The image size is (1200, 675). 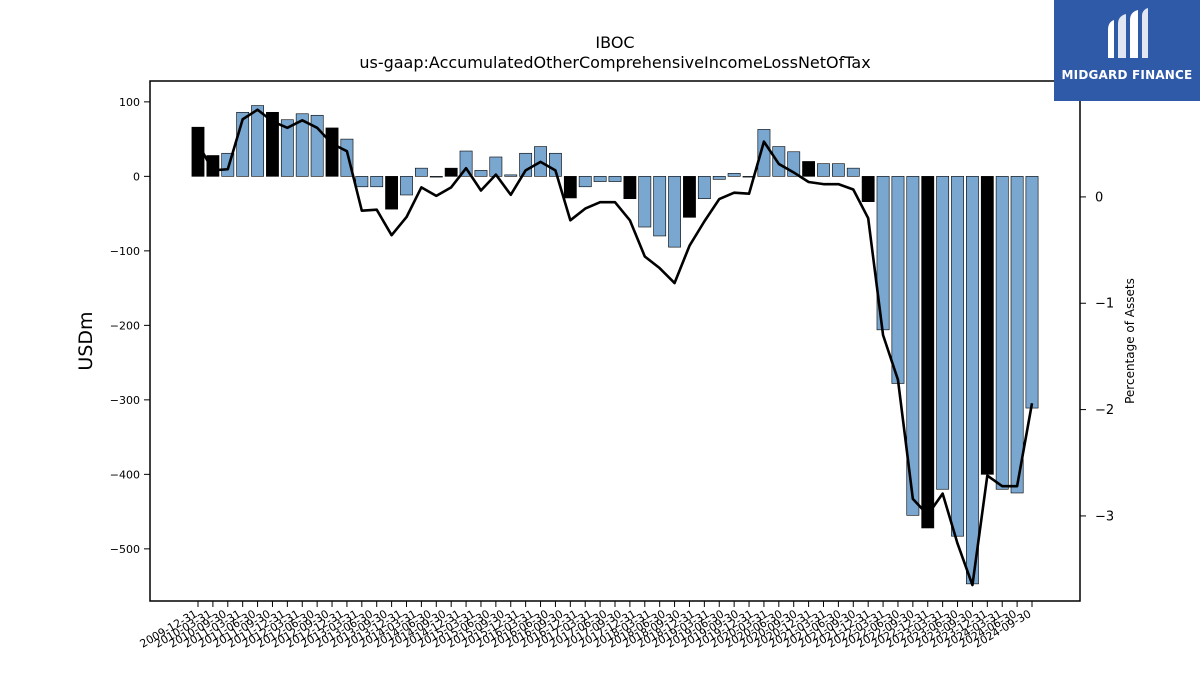 I want to click on y-axis-right: 0 −1 −2 −3, so click(x=1097, y=357).